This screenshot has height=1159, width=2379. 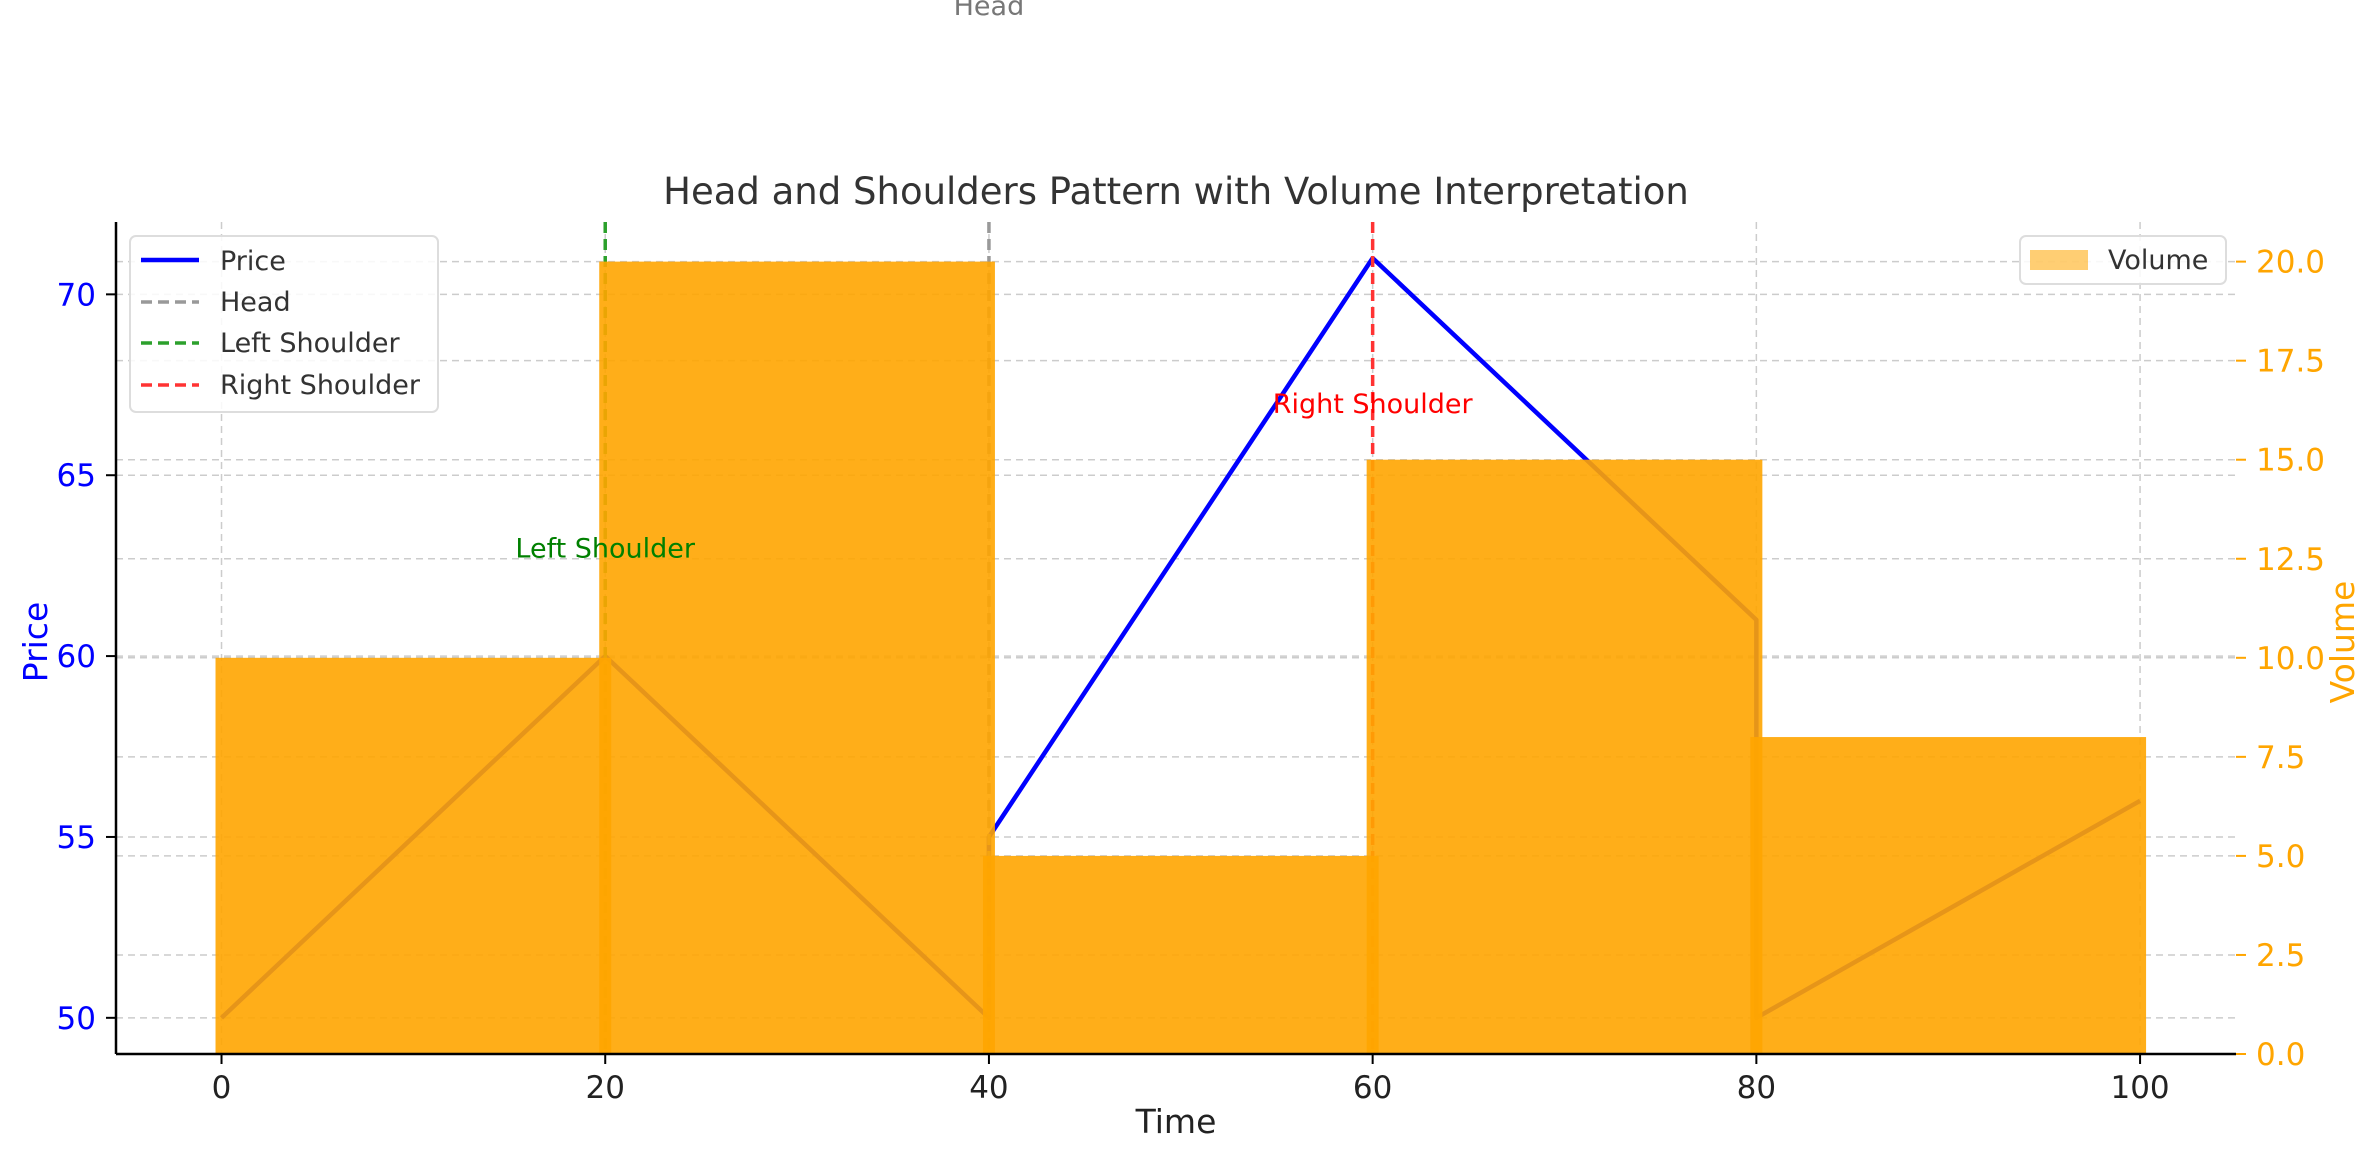 I want to click on y2-tick-label: 17.5, so click(x=2290, y=362).